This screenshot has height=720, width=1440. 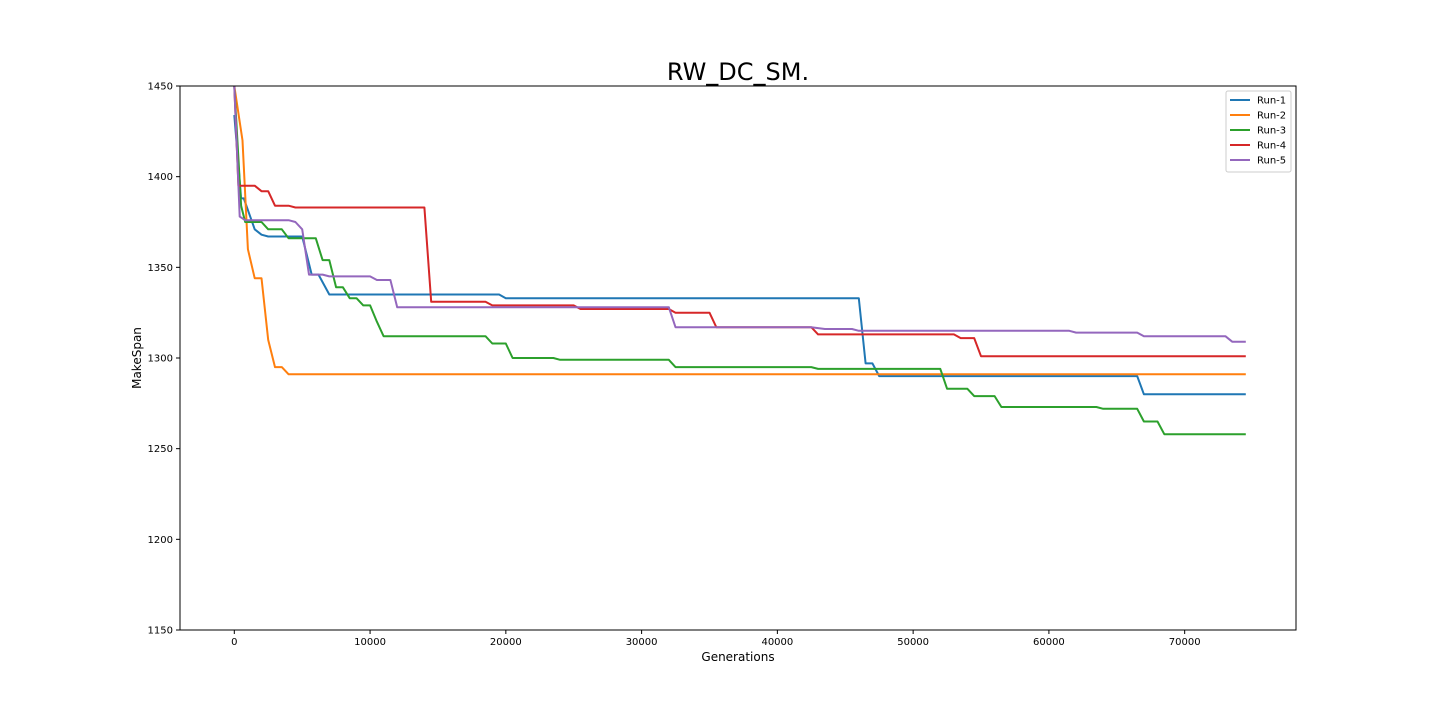 What do you see at coordinates (160, 177) in the screenshot?
I see `y-tick-label: 1400` at bounding box center [160, 177].